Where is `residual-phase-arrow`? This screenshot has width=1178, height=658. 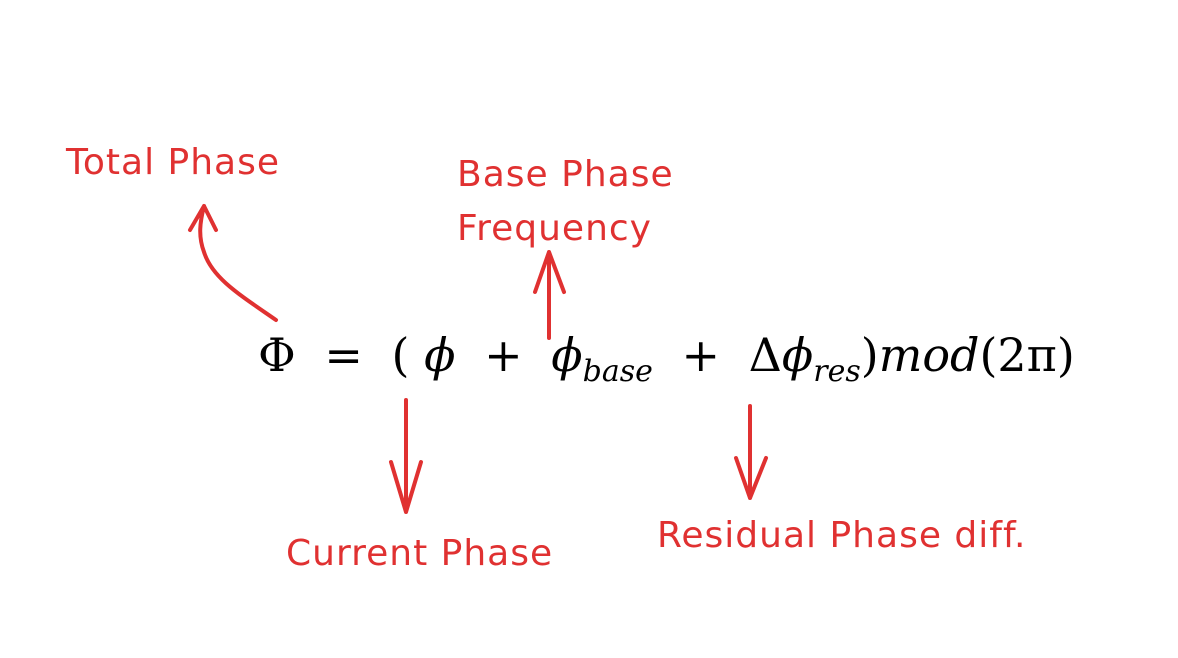
residual-phase-arrow is located at coordinates (751, 452).